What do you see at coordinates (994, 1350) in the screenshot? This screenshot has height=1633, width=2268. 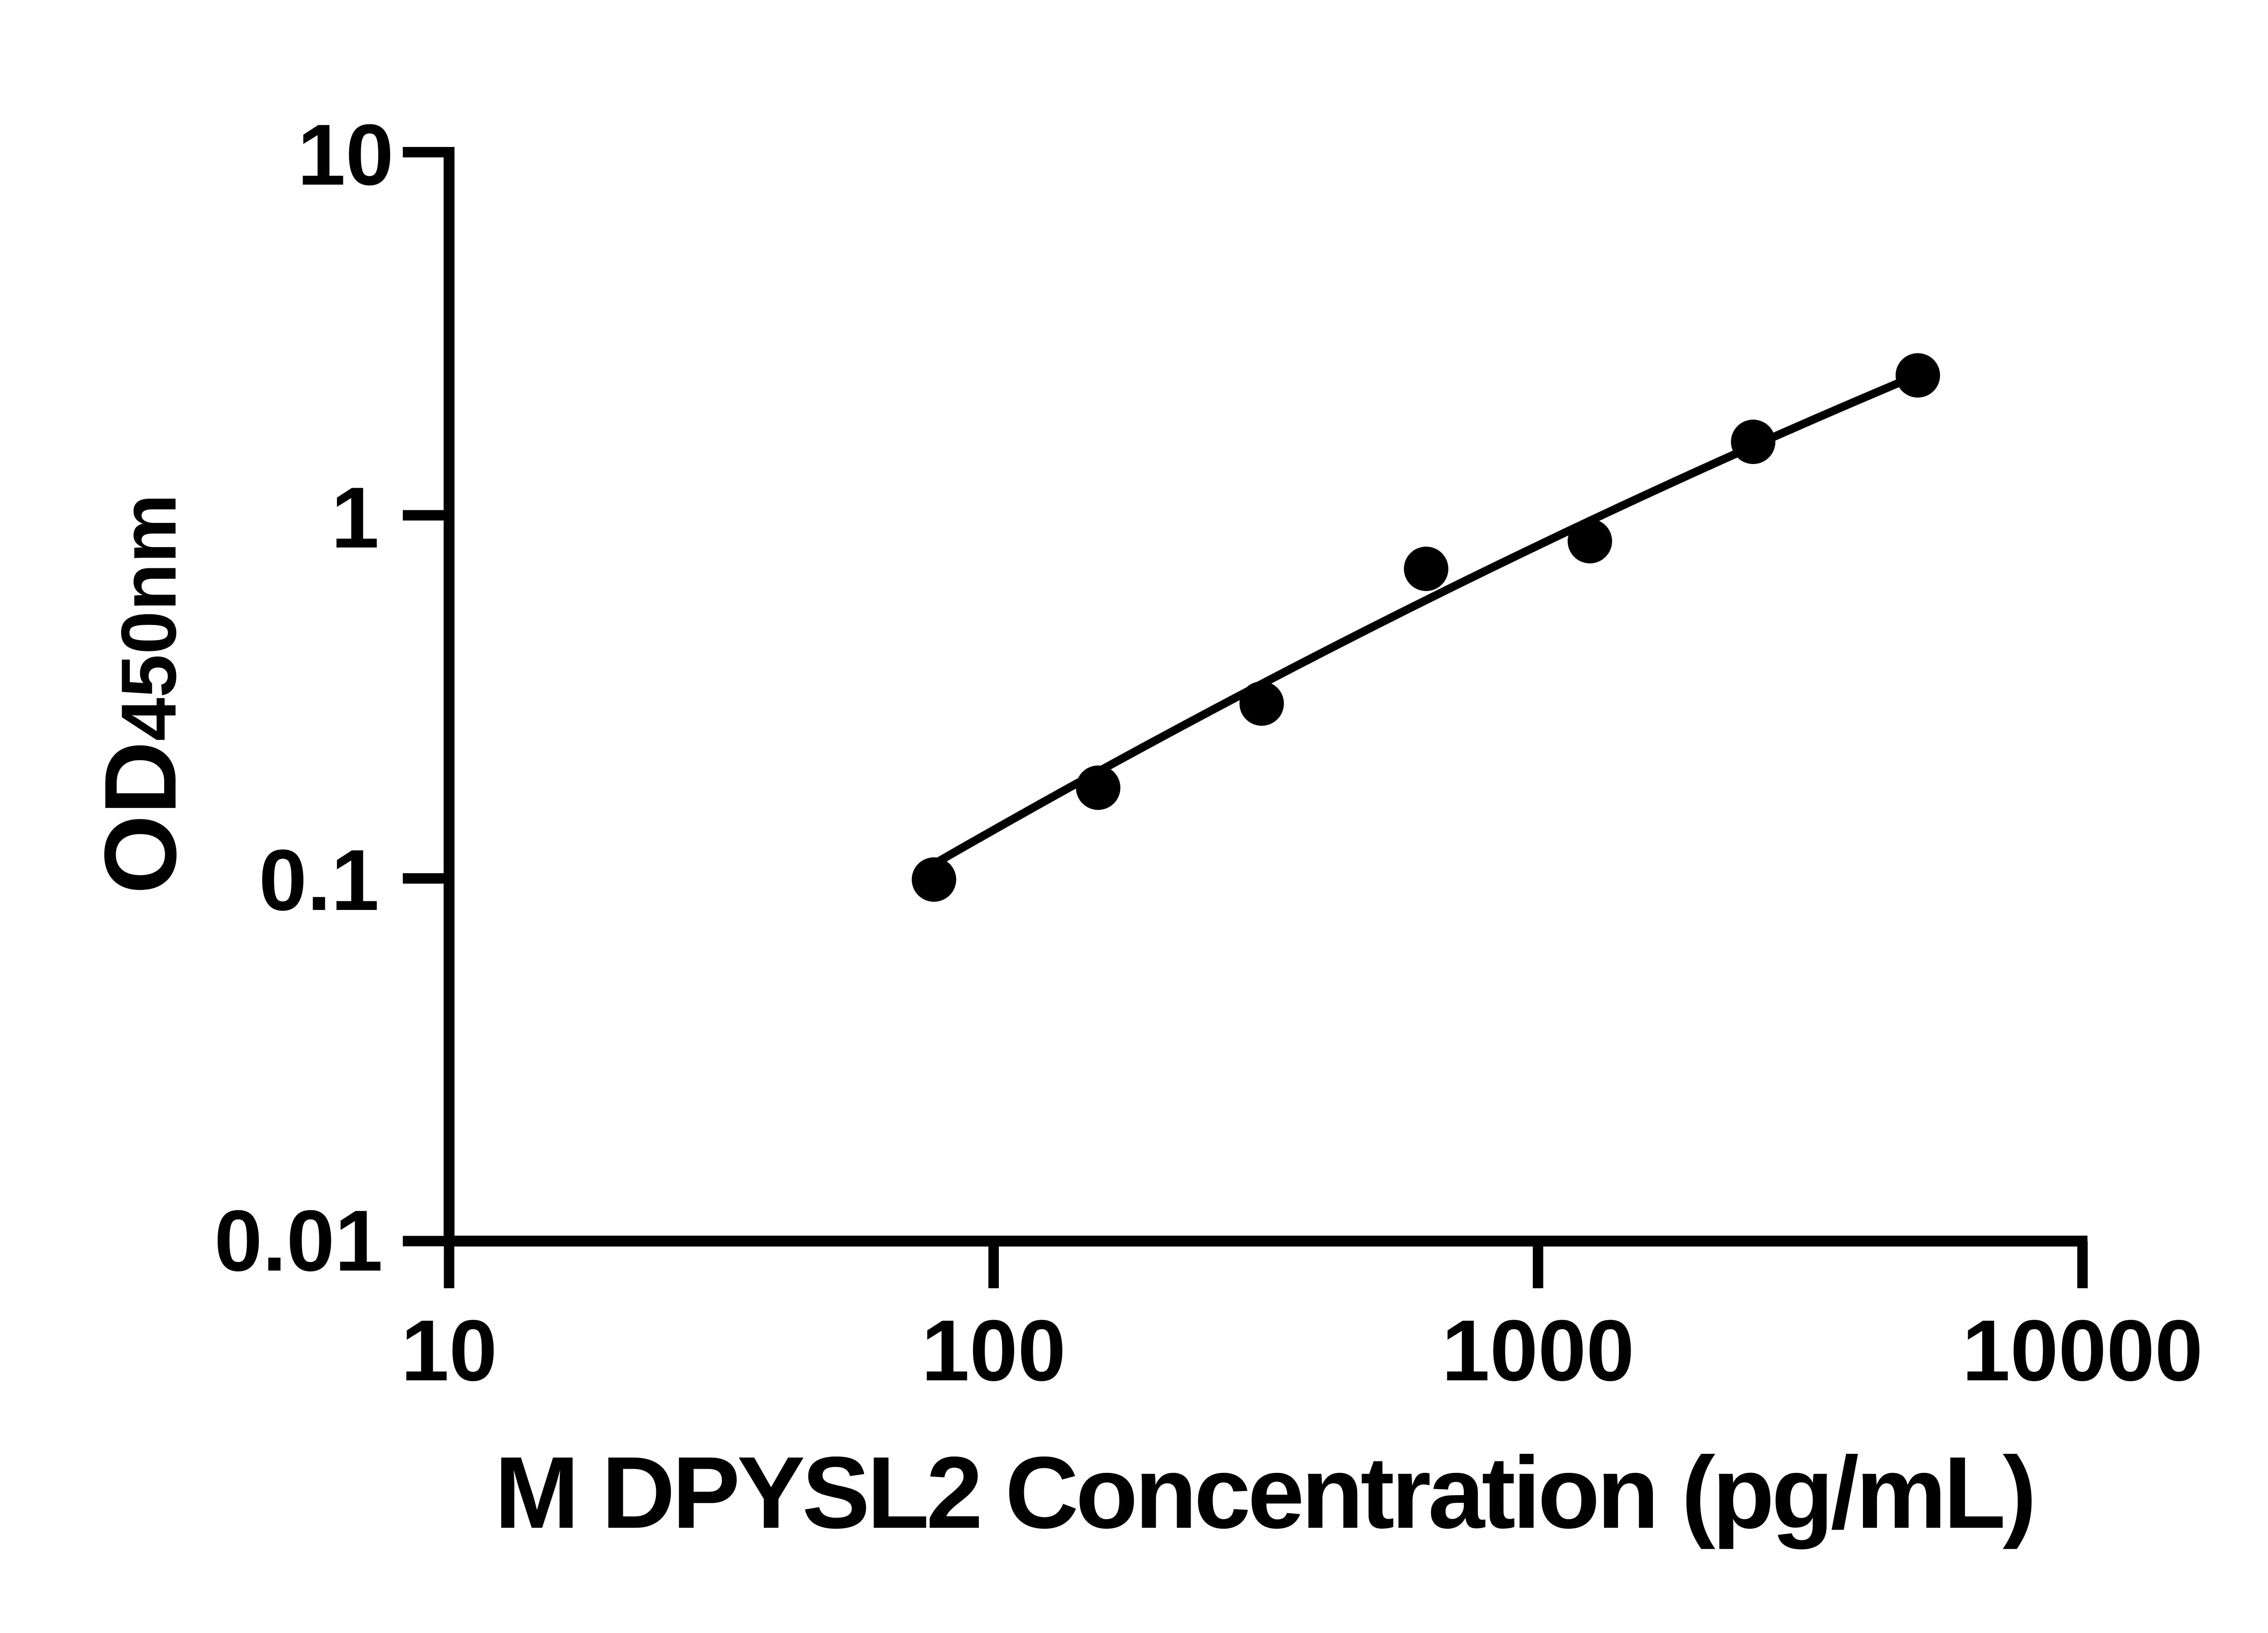 I see `svg-text: 100` at bounding box center [994, 1350].